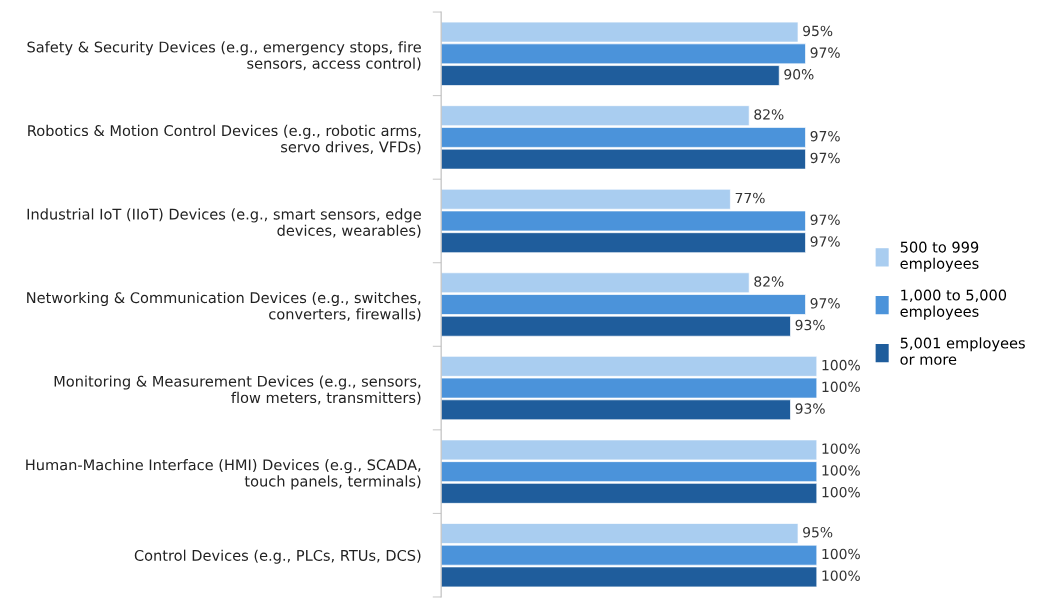 This screenshot has width=1038, height=603. Describe the element at coordinates (237, 390) in the screenshot. I see `y-tick-label: Monitoring & Measurement Devices (e.g., sensors, flow meters, transmitters)` at that location.